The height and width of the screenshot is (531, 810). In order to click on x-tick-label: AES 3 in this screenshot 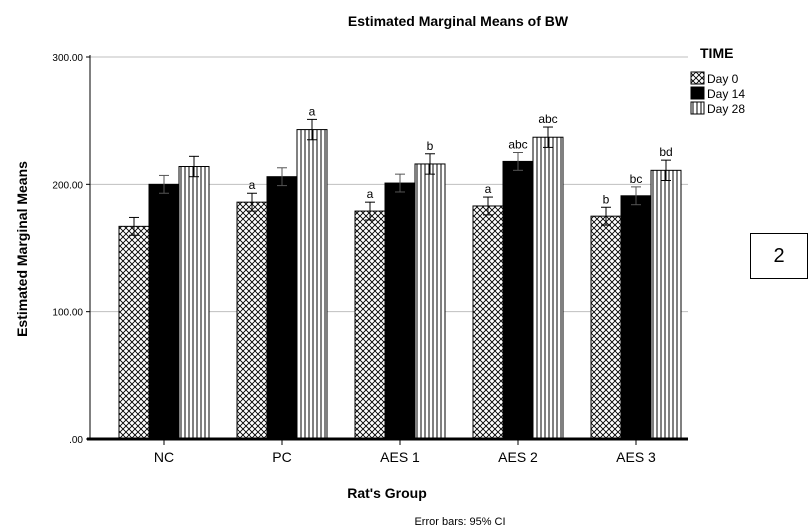, I will do `click(636, 457)`.